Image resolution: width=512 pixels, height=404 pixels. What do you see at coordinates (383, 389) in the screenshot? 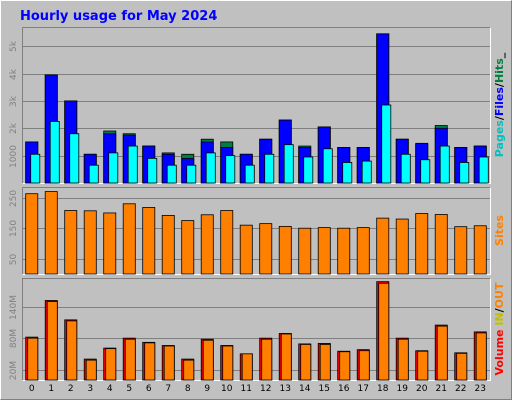
I see `hour-label: 18` at bounding box center [383, 389].